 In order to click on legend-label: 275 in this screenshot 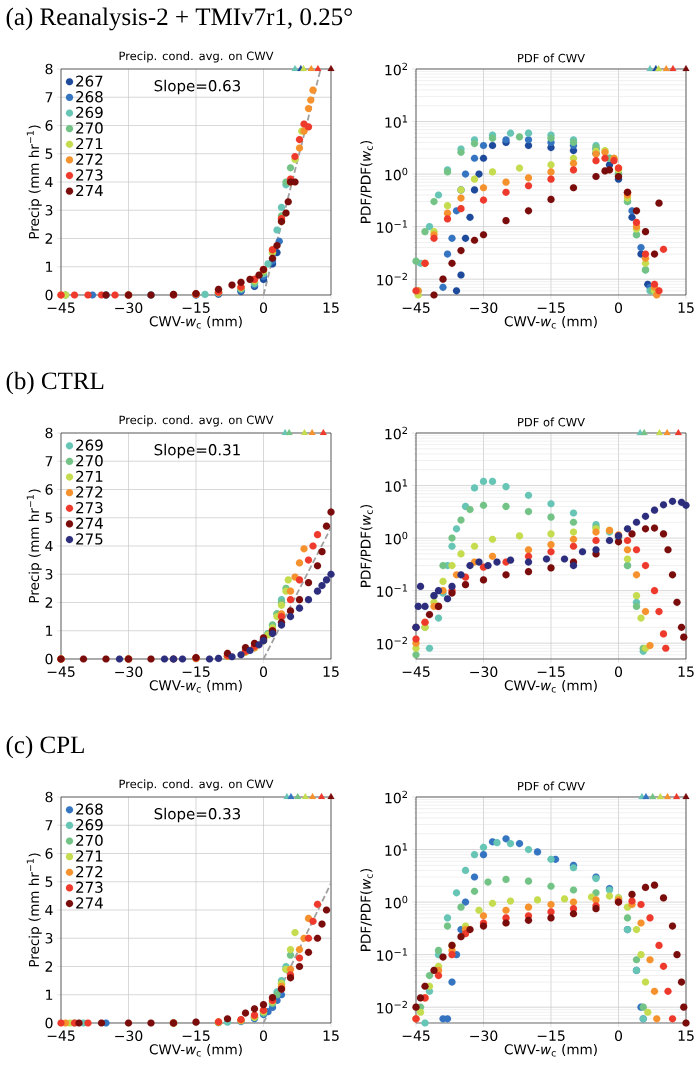, I will do `click(89, 539)`.